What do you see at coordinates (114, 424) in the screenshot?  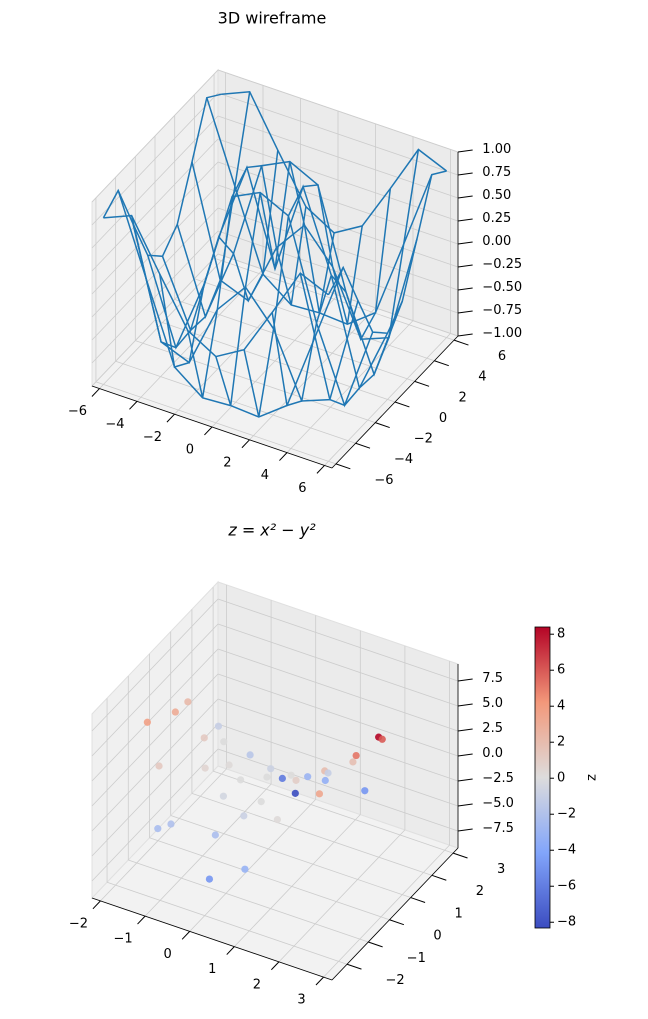 I see `x-tick-label: −4` at bounding box center [114, 424].